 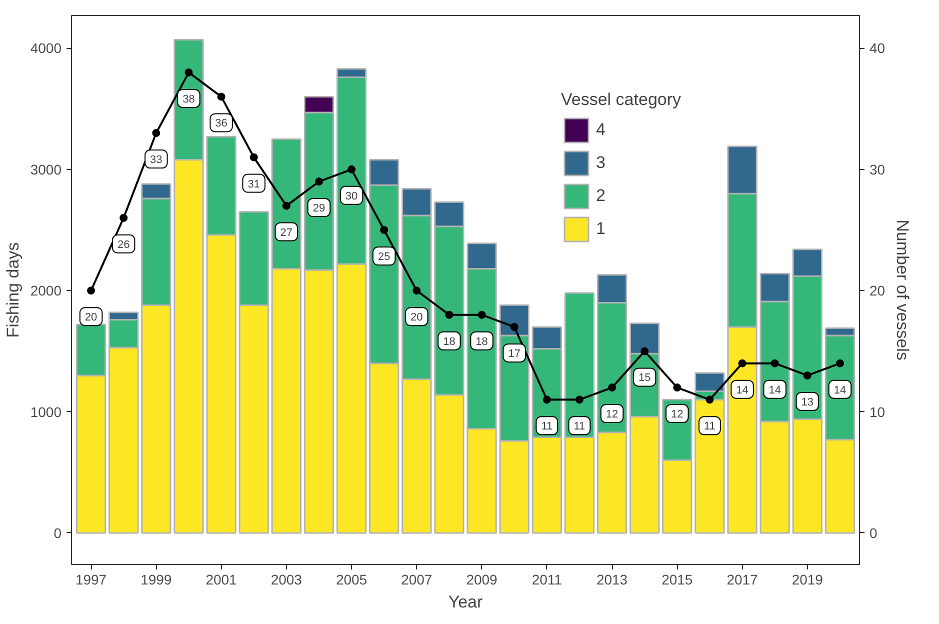 What do you see at coordinates (878, 412) in the screenshot?
I see `y2-tick-label: 10` at bounding box center [878, 412].